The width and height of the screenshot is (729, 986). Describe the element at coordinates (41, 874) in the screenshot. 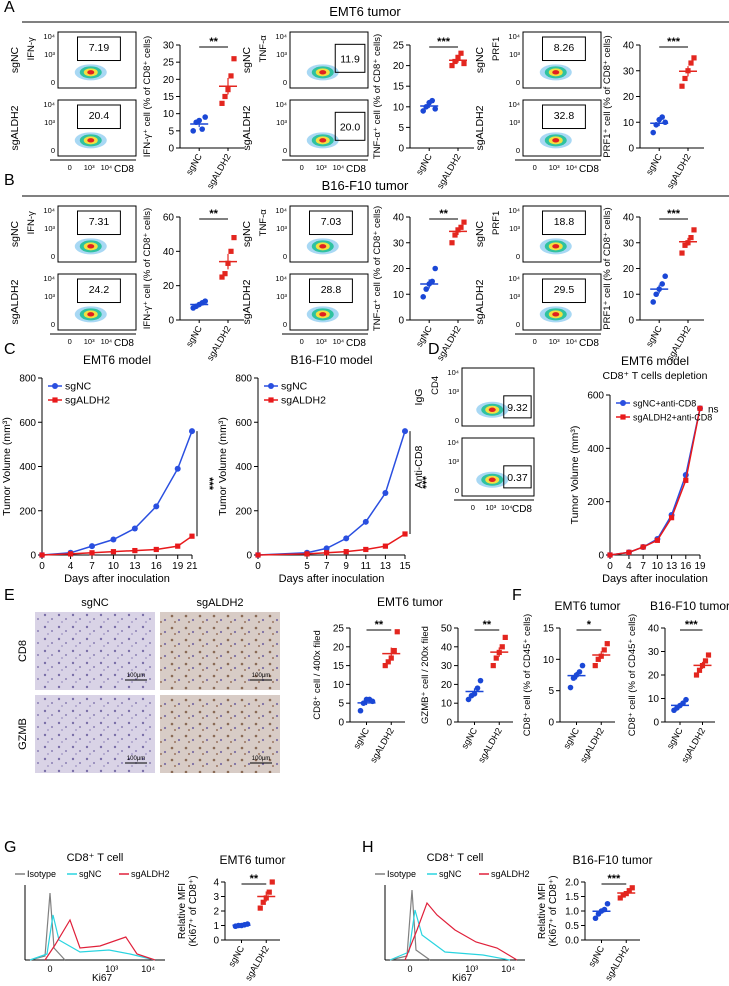

I see `legend-label: Isotype` at that location.